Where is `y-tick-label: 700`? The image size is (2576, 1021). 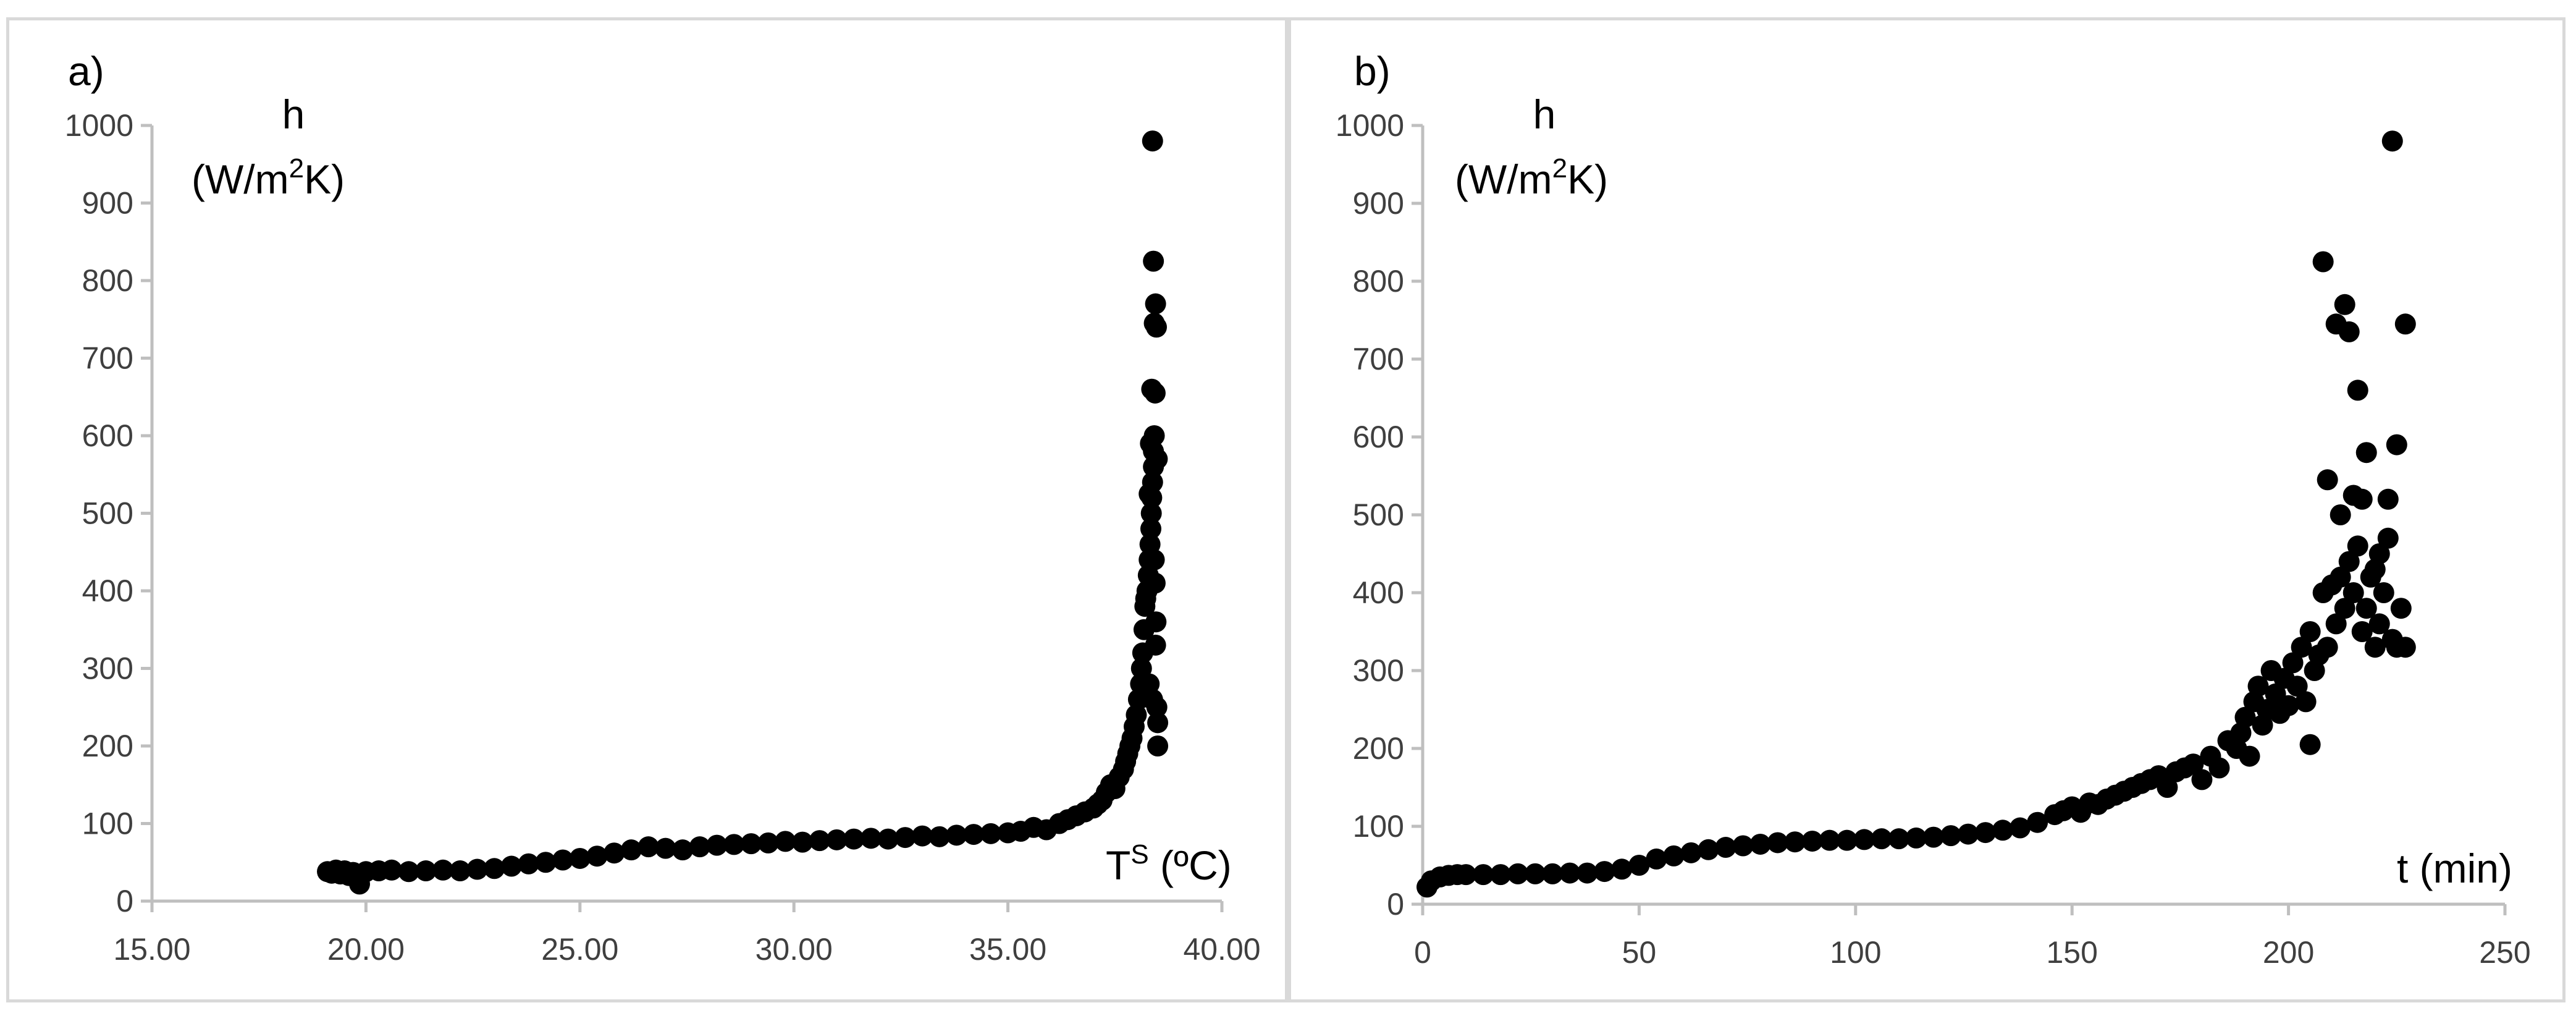 y-tick-label: 700 is located at coordinates (107, 358).